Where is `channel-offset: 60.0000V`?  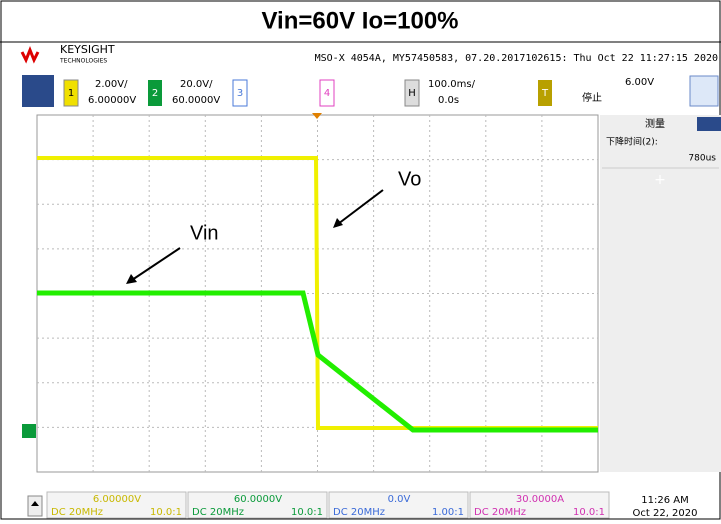
channel-offset: 60.0000V is located at coordinates (258, 499).